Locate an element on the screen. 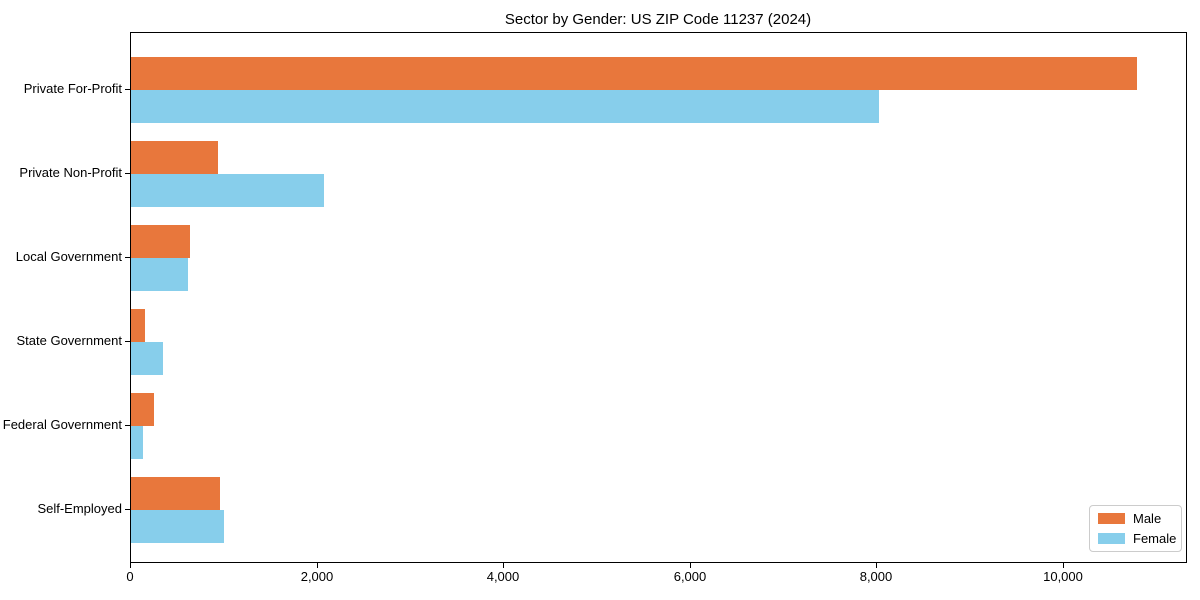 This screenshot has height=600, width=1200. male-swatch-icon is located at coordinates (1111, 518).